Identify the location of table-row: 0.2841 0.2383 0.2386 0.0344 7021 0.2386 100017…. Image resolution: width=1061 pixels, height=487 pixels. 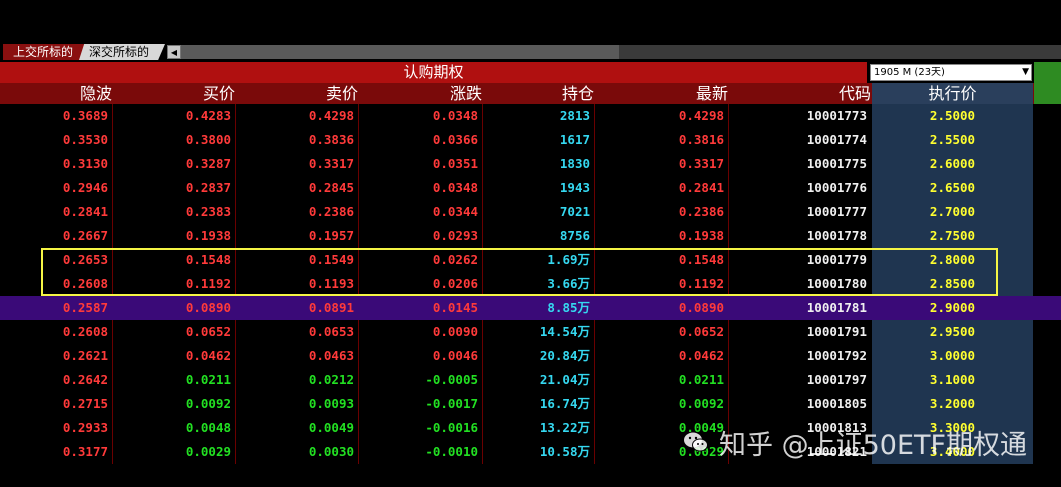
(530, 212).